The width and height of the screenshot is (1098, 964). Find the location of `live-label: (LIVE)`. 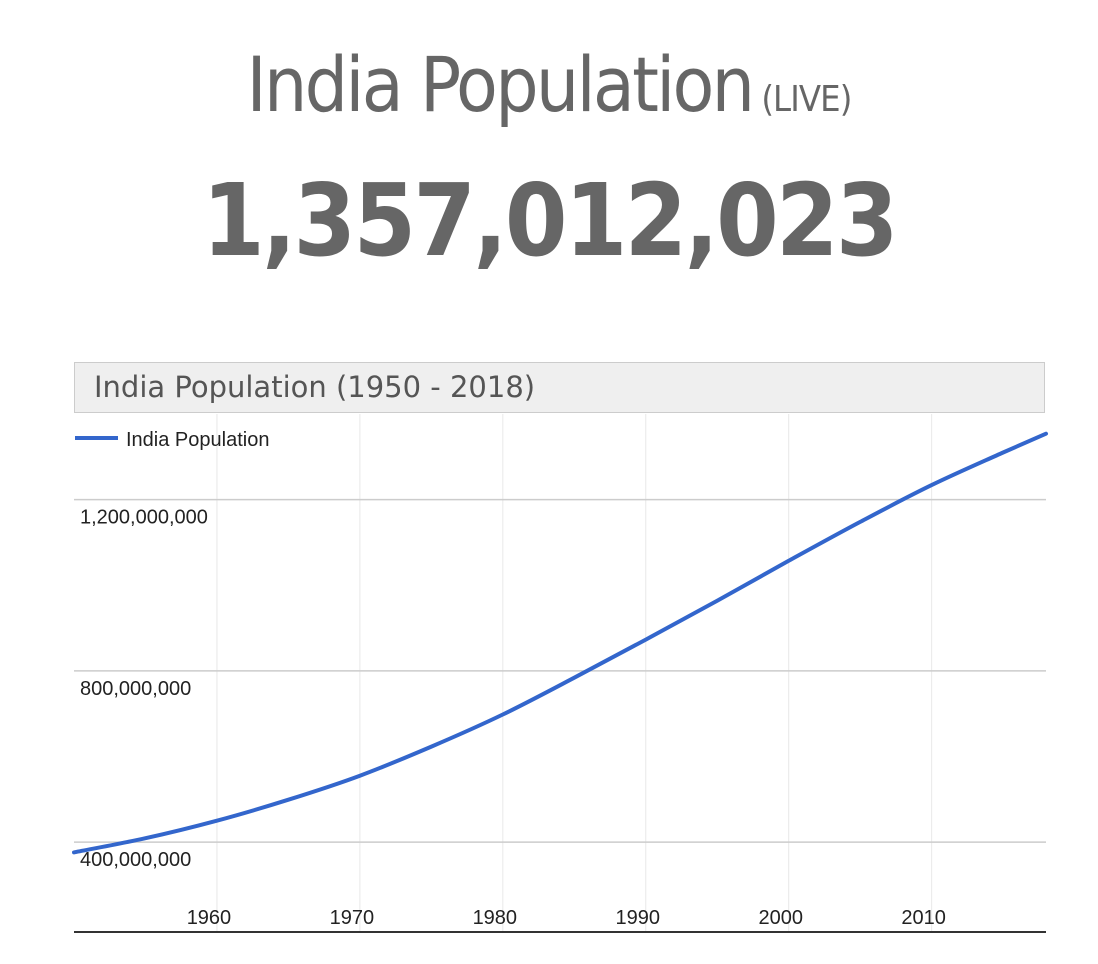

live-label: (LIVE) is located at coordinates (806, 99).